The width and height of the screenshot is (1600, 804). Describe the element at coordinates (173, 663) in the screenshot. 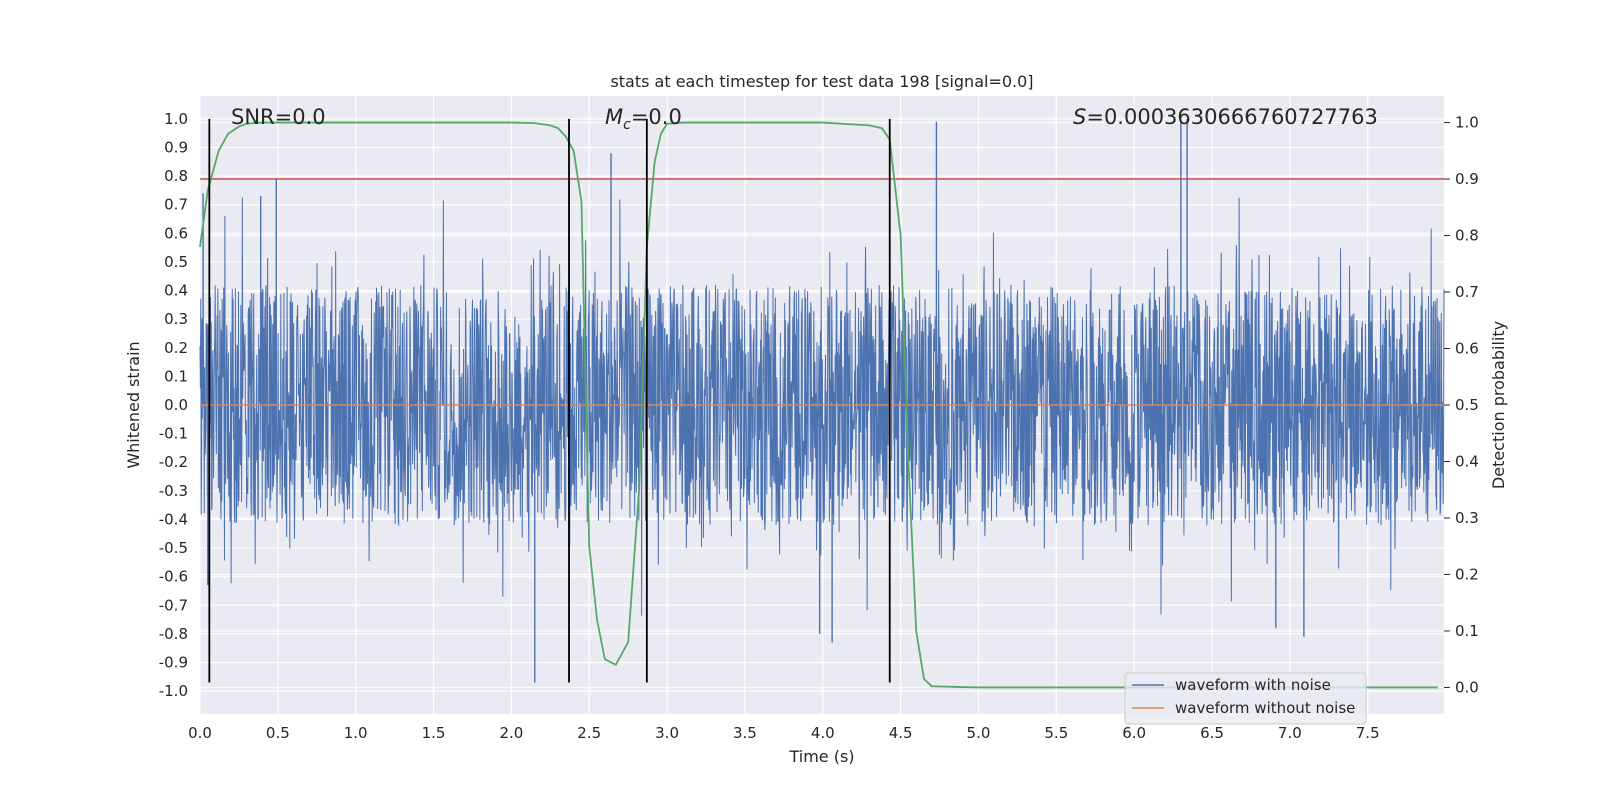

I see `y-tick-label-left: -0.9` at that location.